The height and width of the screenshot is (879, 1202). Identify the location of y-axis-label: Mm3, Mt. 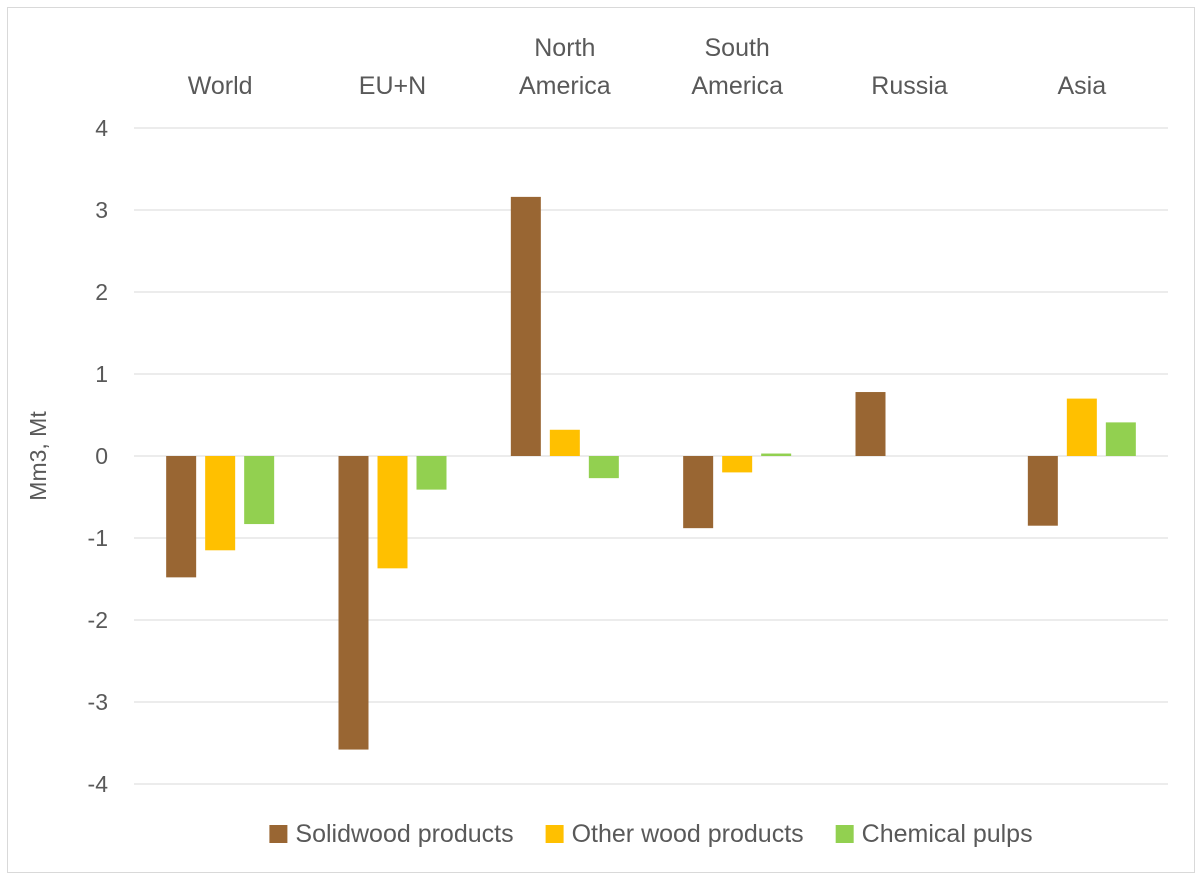
(38, 456).